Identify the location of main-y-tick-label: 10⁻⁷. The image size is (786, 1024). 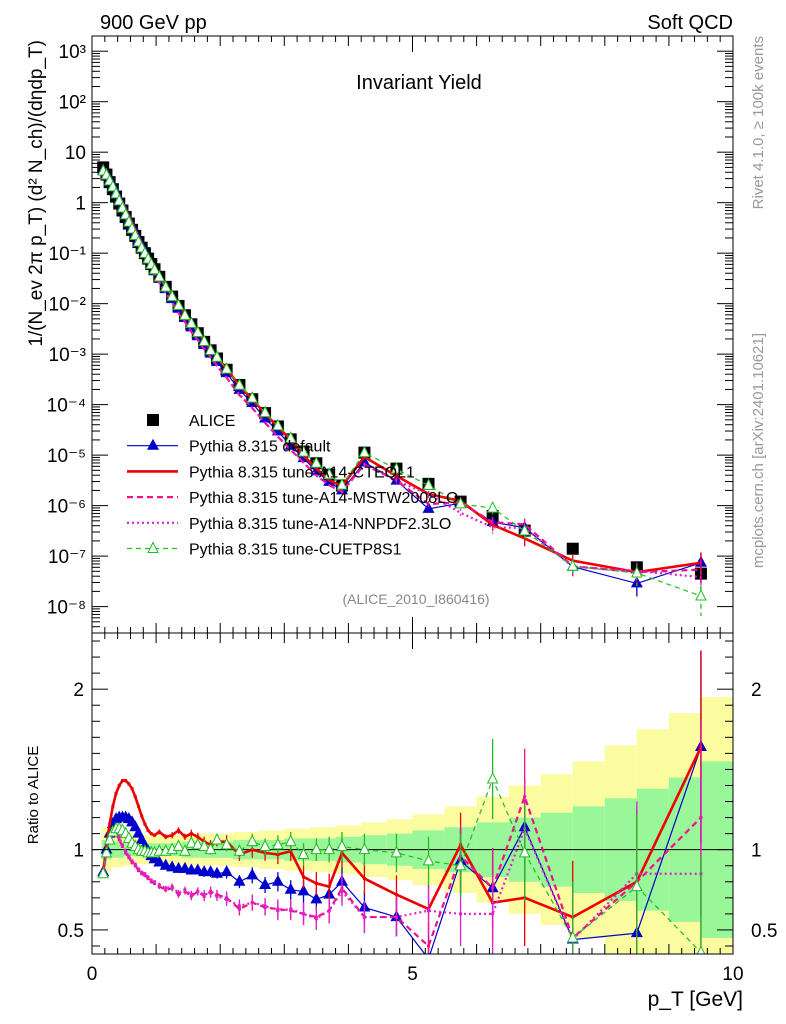
(67, 557).